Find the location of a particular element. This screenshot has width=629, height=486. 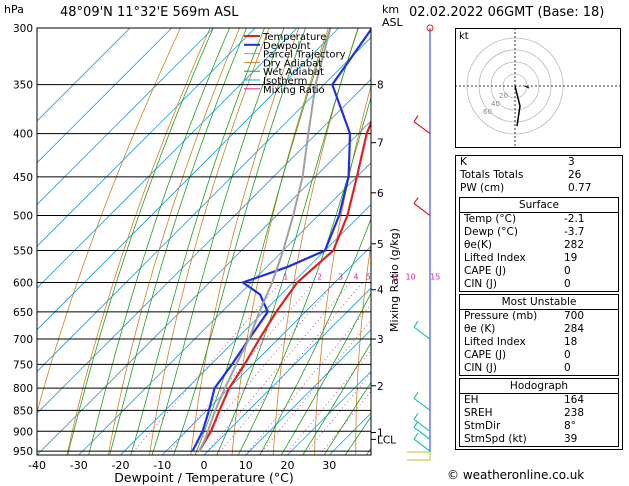

k-index-label: K is located at coordinates (463, 162).